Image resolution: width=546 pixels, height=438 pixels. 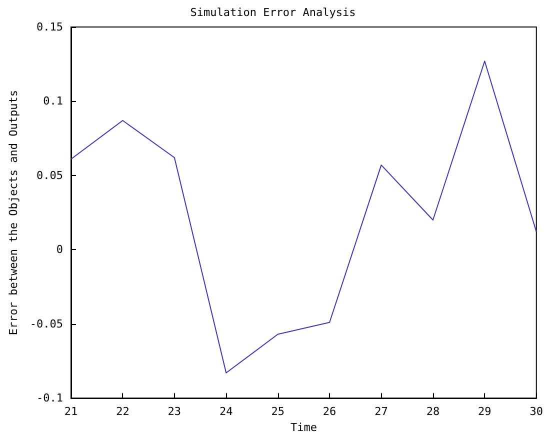 What do you see at coordinates (50, 27) in the screenshot?
I see `y-tick-label: 0.15` at bounding box center [50, 27].